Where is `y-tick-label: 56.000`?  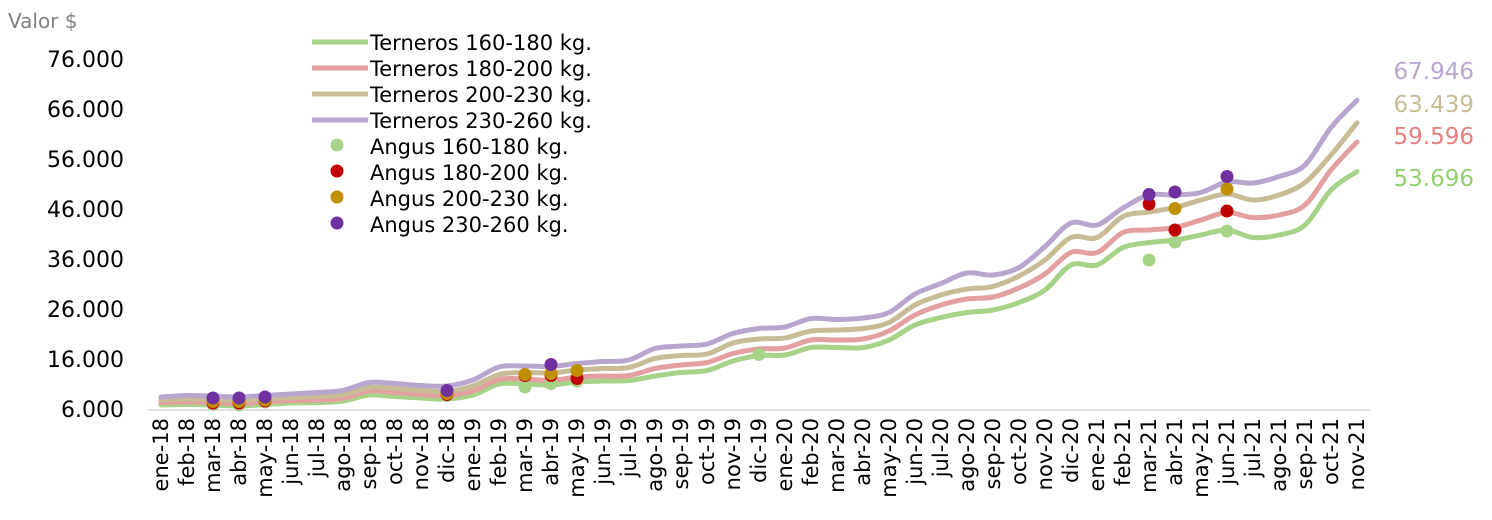 y-tick-label: 56.000 is located at coordinates (85, 160).